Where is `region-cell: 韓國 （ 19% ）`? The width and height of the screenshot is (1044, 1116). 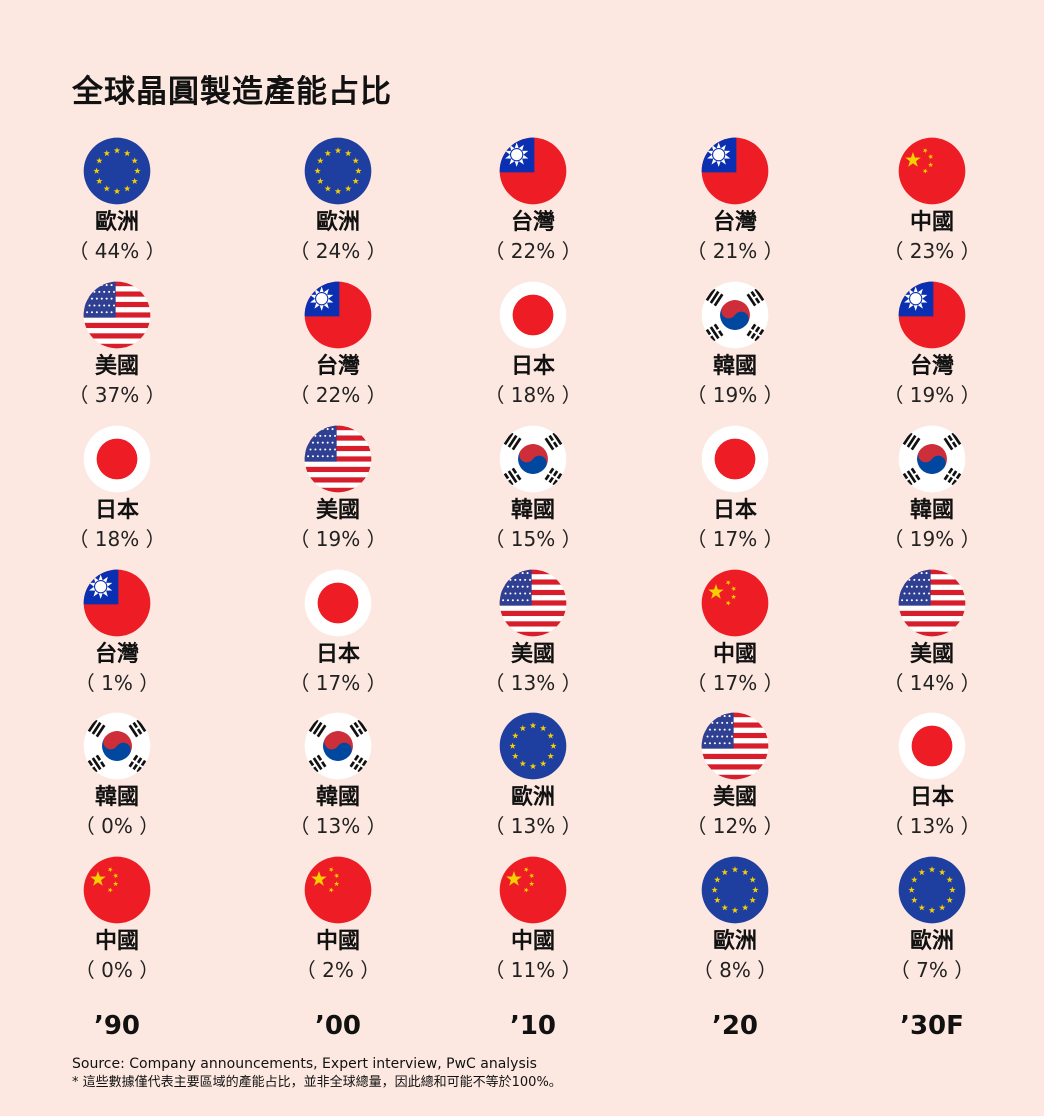
region-cell: 韓國 （ 19% ） is located at coordinates (735, 345).